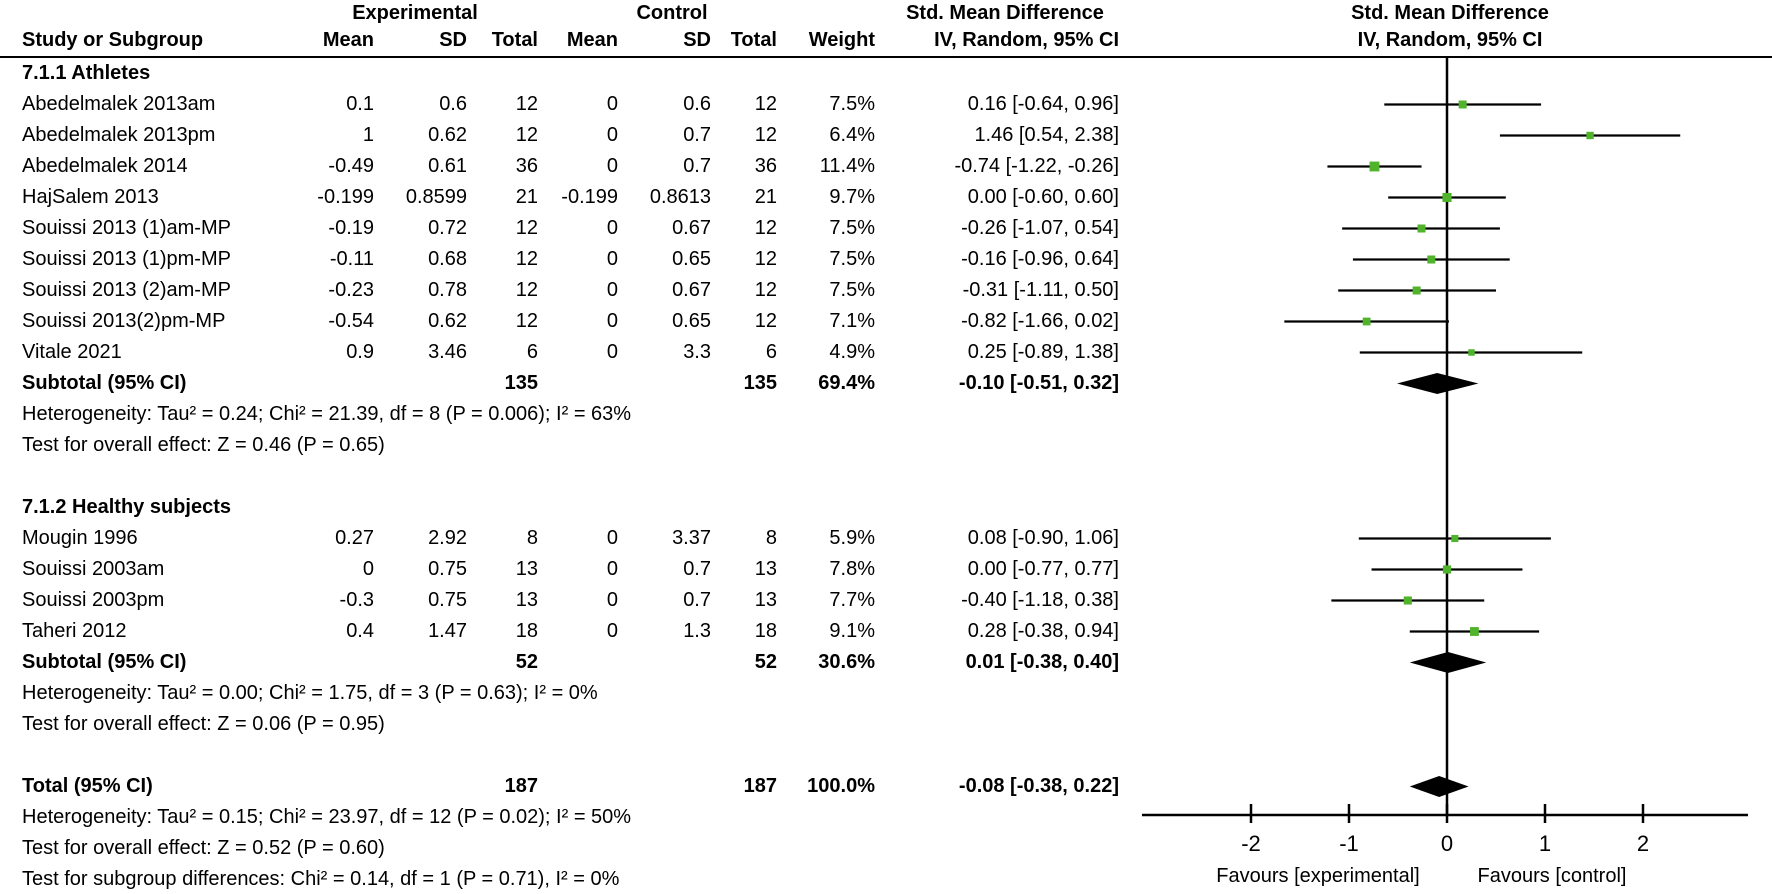 Image resolution: width=1772 pixels, height=894 pixels. What do you see at coordinates (80, 538) in the screenshot?
I see `table-cell: Mougin 1996` at bounding box center [80, 538].